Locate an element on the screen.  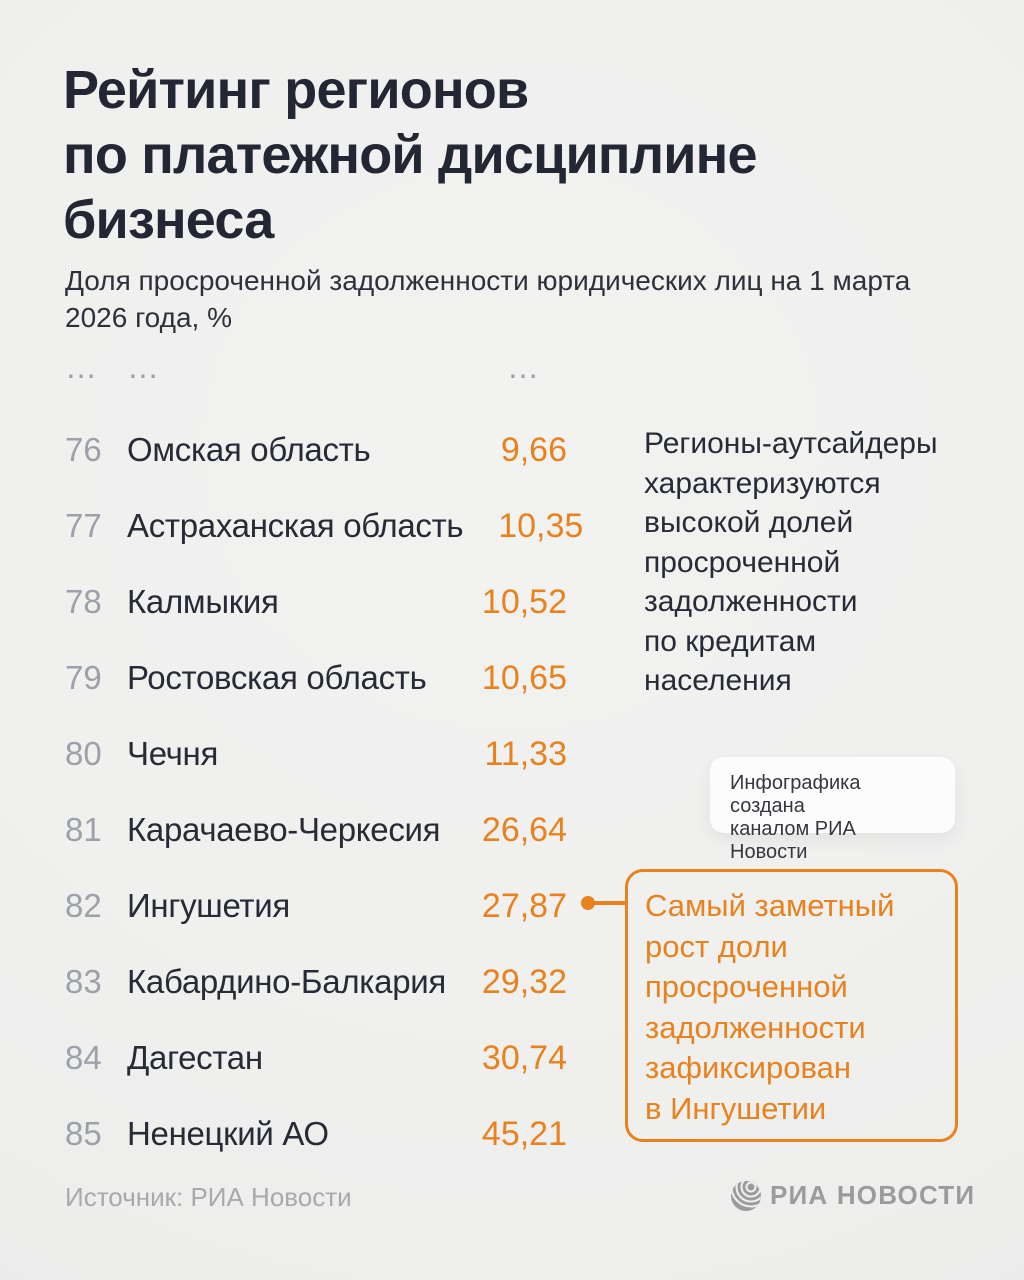
credit-card: Инфографика создана каналом РИА Новости is located at coordinates (832, 810).